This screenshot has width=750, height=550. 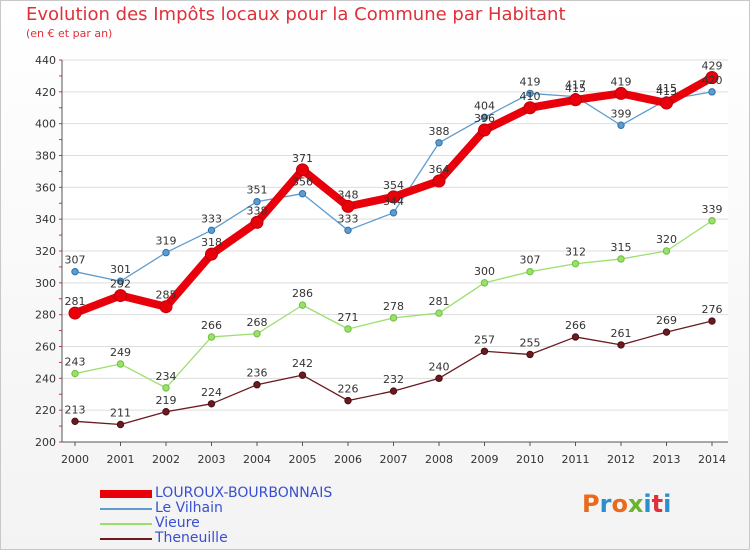 What do you see at coordinates (211, 392) in the screenshot?
I see `data-label: 224` at bounding box center [211, 392].